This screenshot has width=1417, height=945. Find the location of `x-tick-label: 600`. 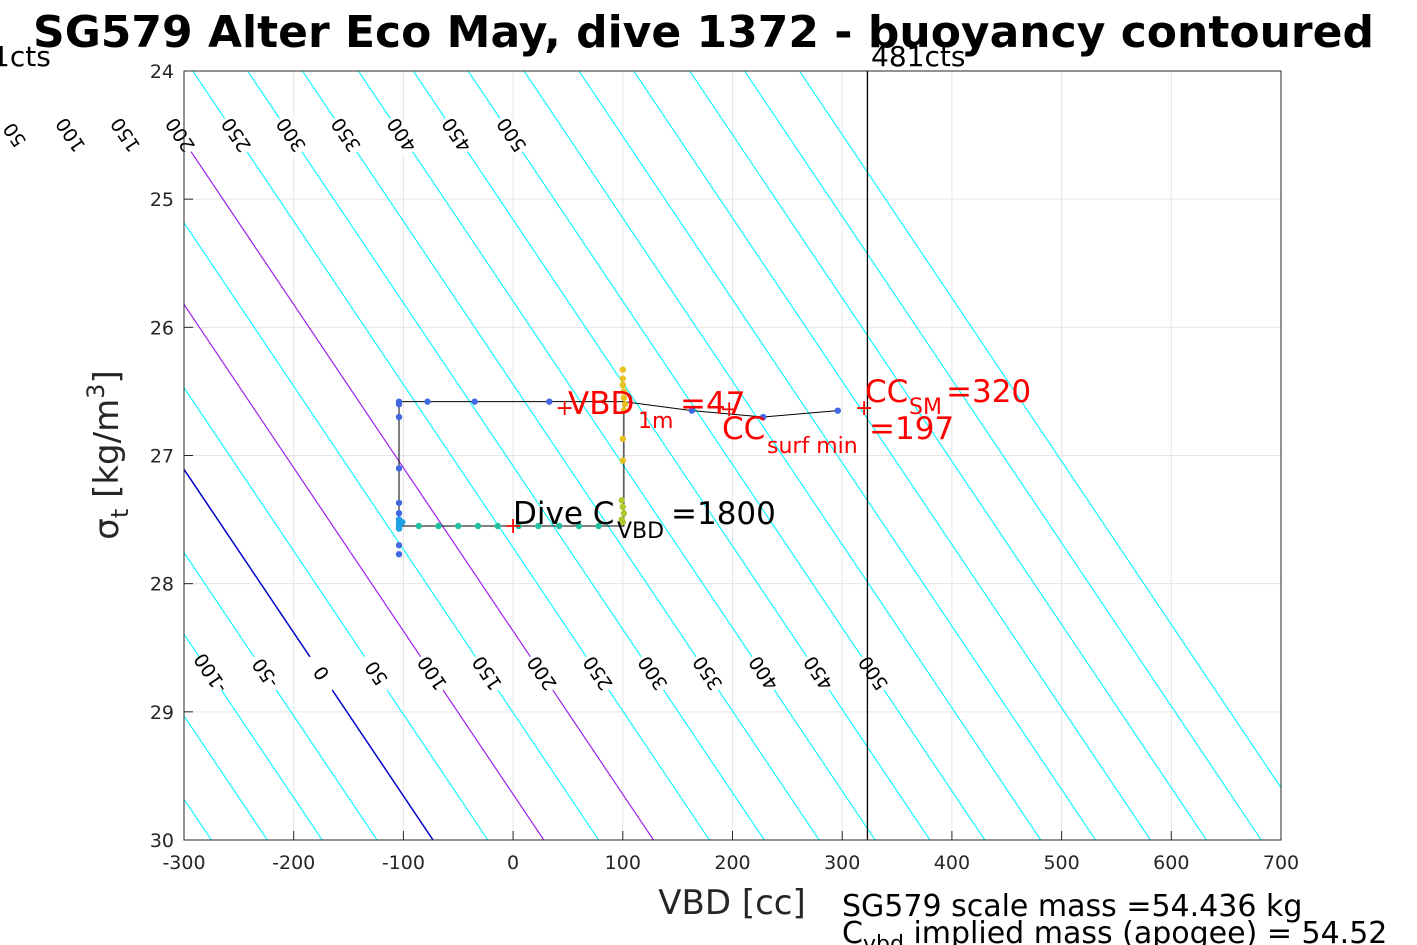

x-tick-label: 600 is located at coordinates (1171, 863).